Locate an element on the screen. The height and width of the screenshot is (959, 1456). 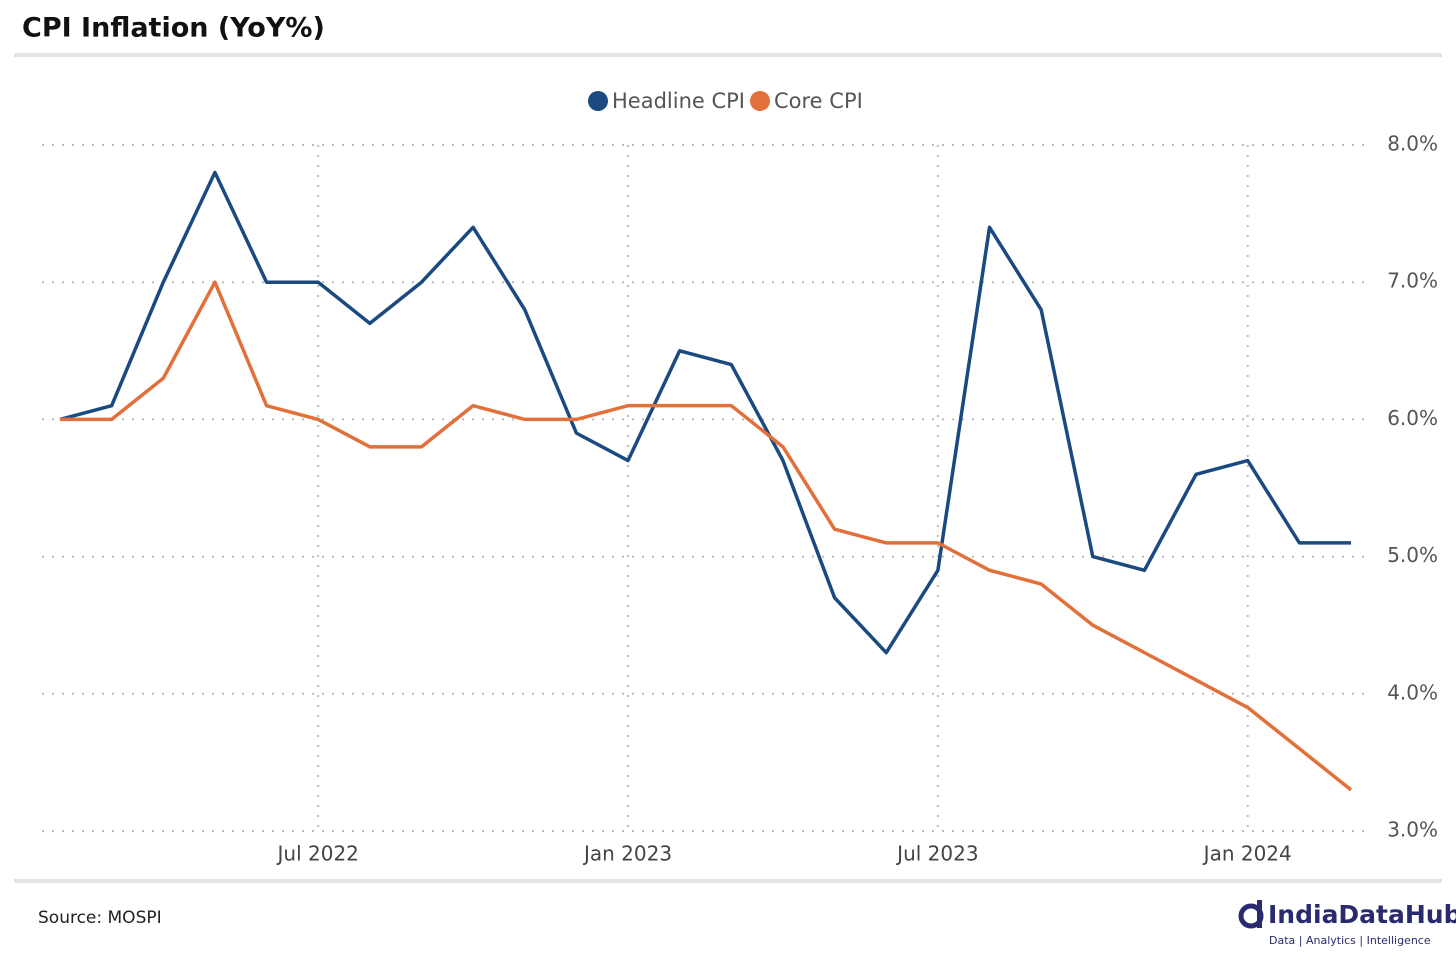
x-tick-label: Jul 2023 is located at coordinates (936, 854).